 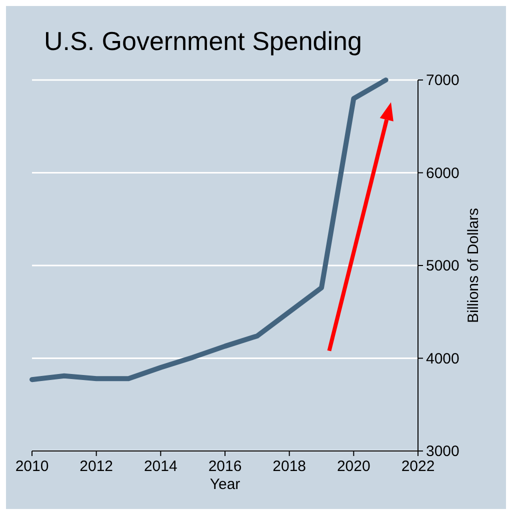 I want to click on chart-title: U.S. Government Spending, so click(x=203, y=41).